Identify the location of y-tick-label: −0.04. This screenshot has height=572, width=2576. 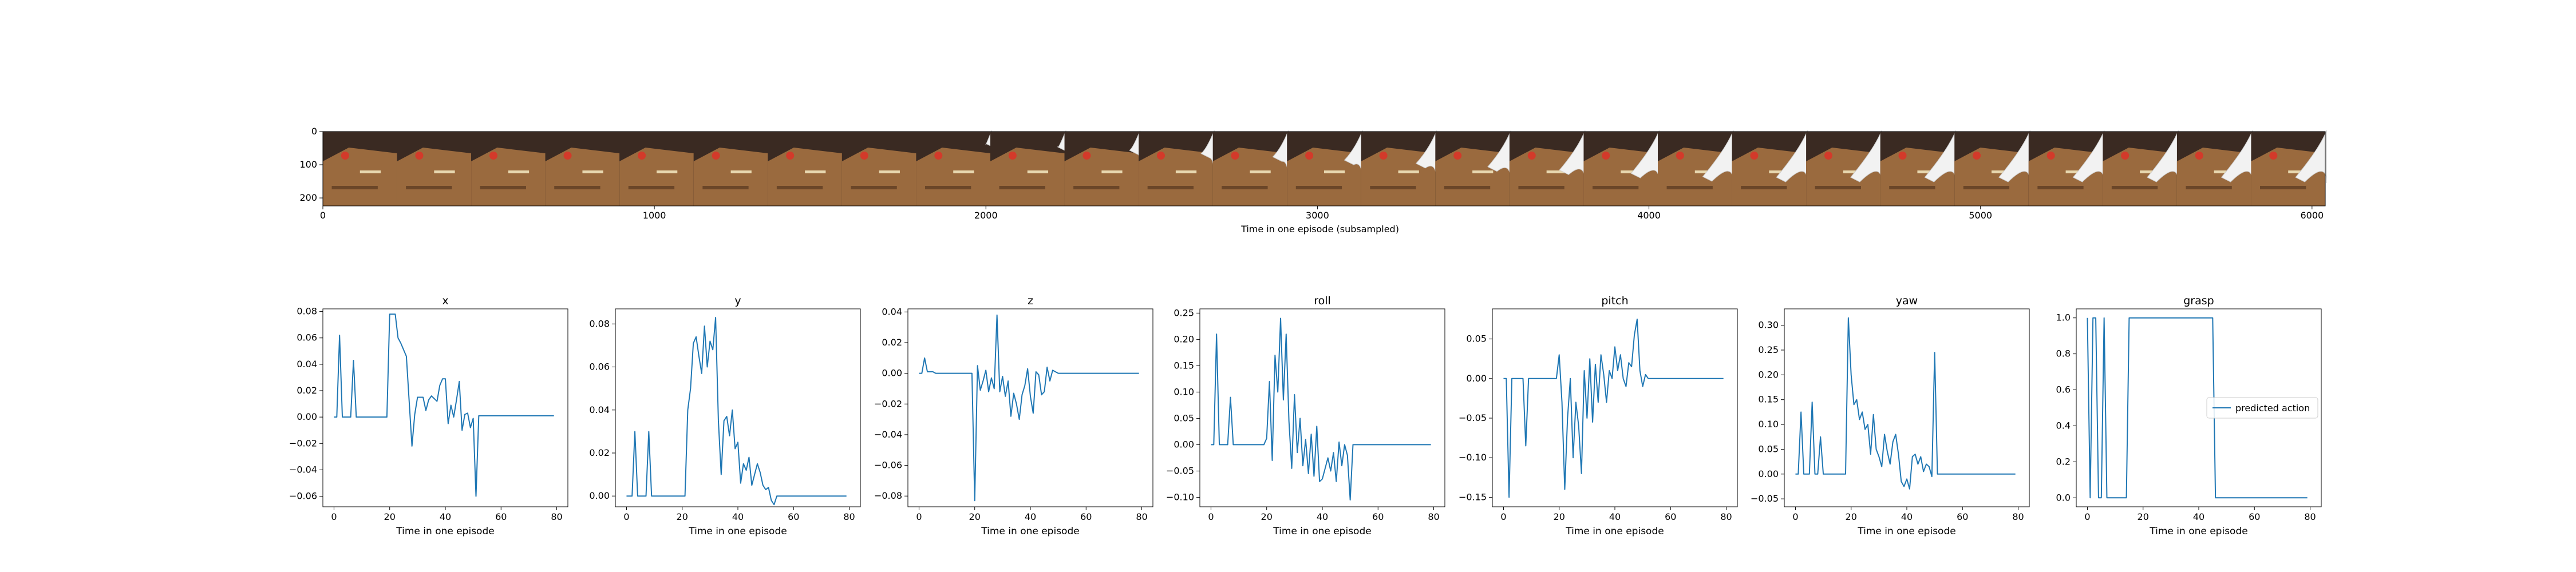
(888, 434).